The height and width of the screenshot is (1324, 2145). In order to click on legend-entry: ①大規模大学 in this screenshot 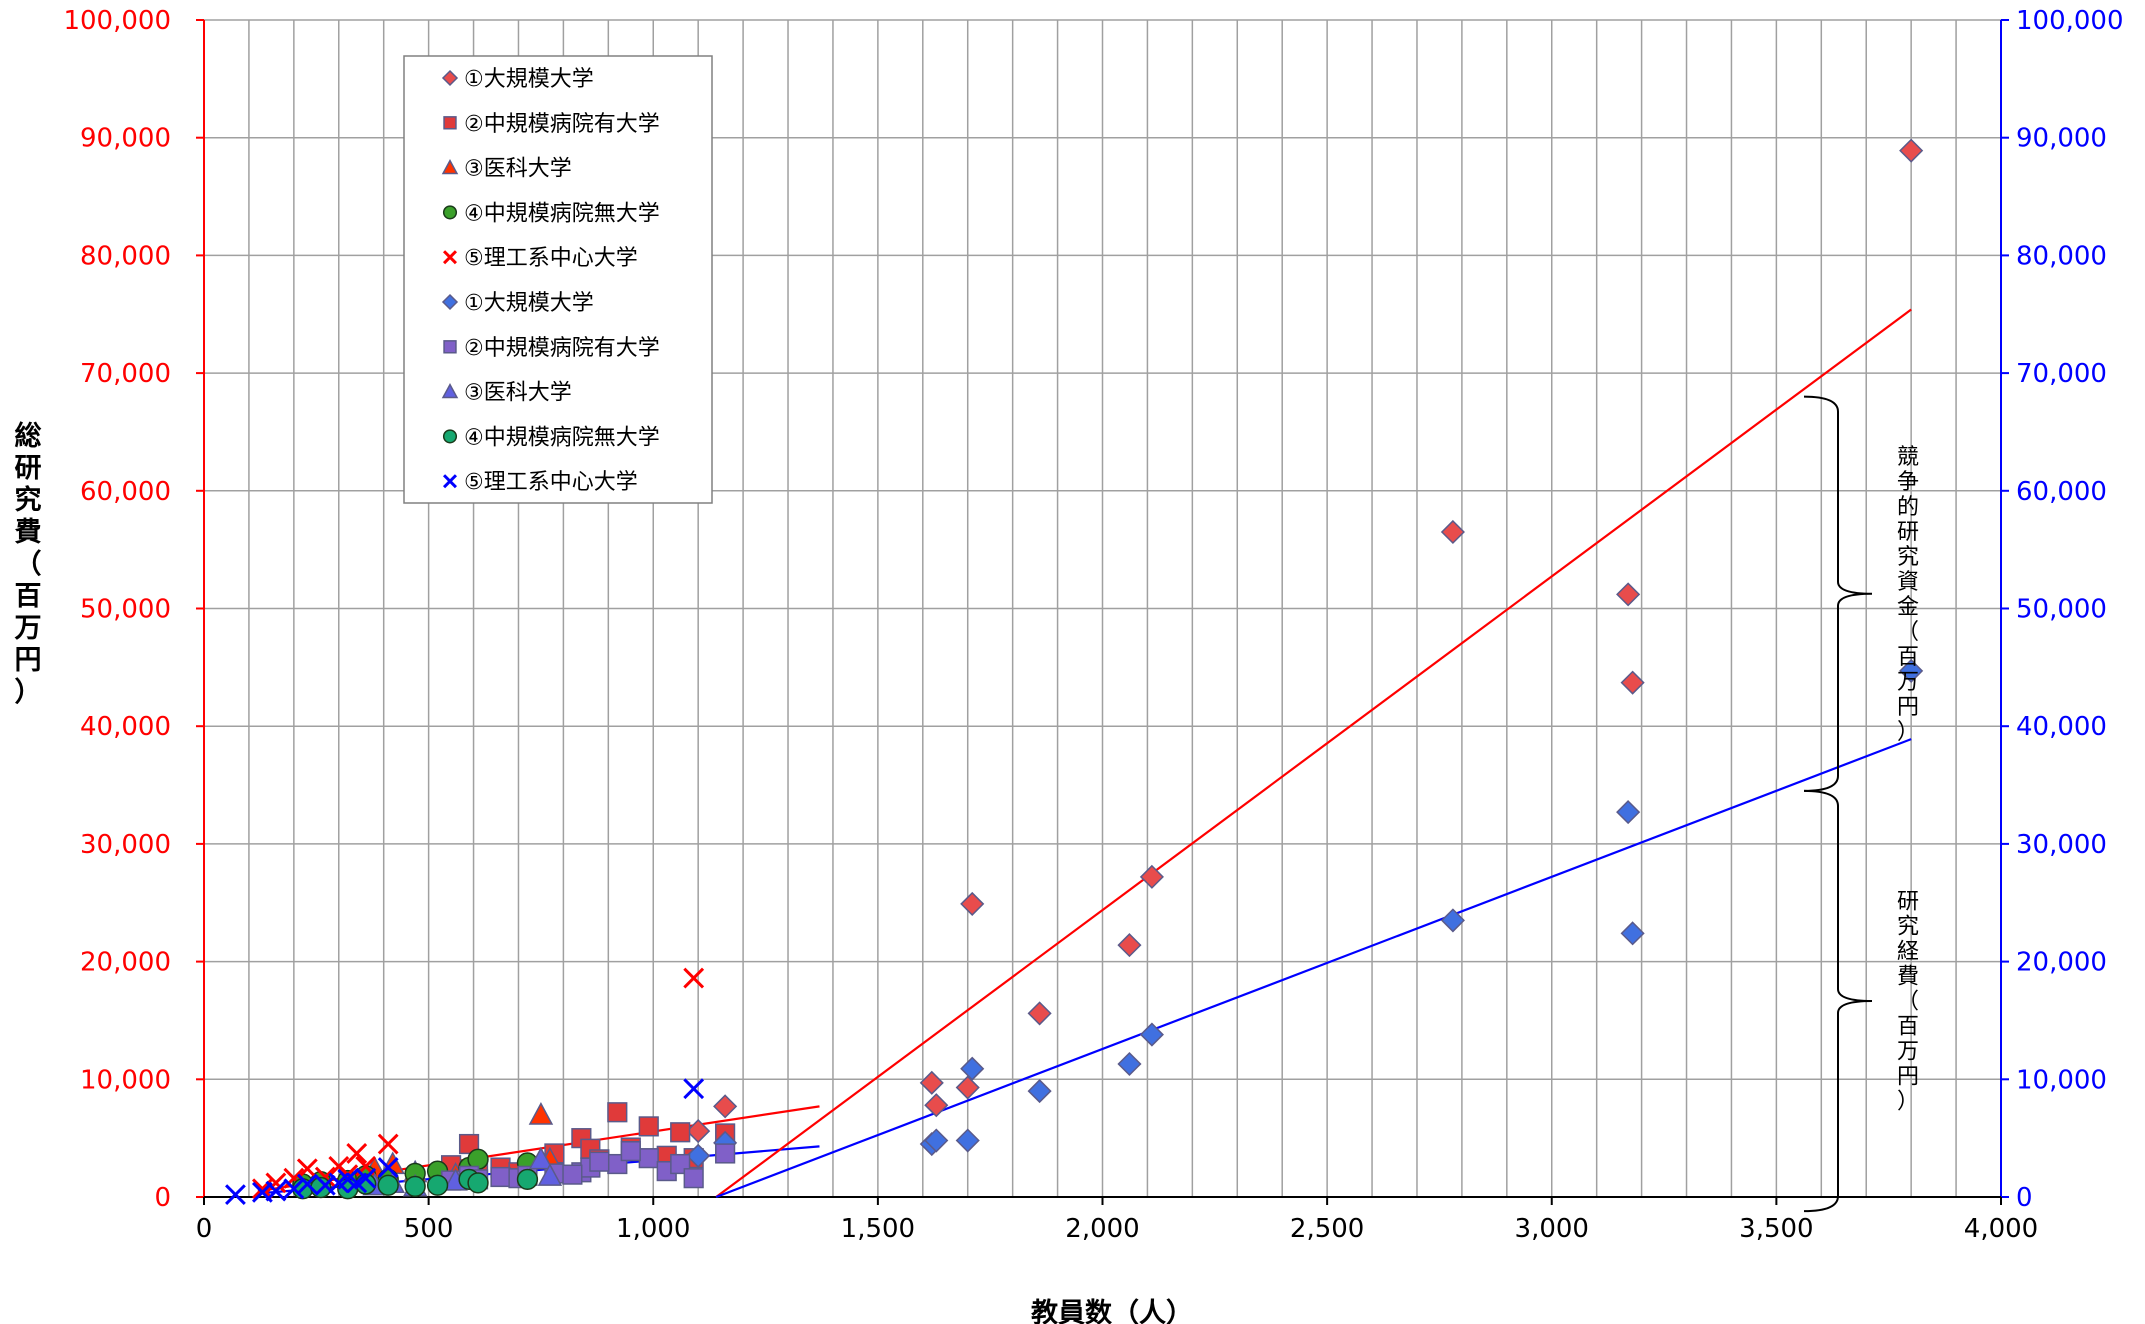, I will do `click(529, 303)`.